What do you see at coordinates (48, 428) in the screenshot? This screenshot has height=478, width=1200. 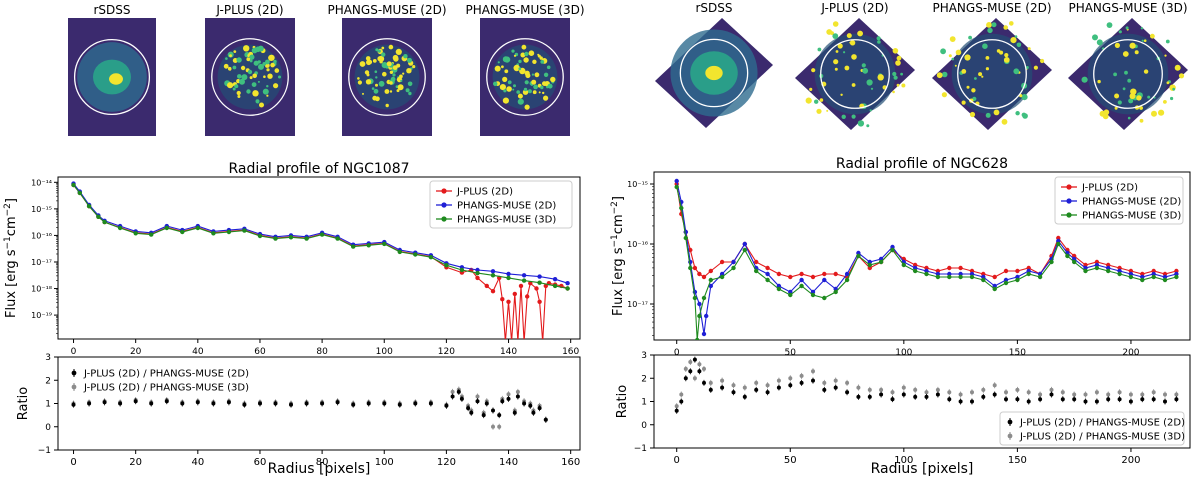 I see `ratio-y-tick-label: 0` at bounding box center [48, 428].